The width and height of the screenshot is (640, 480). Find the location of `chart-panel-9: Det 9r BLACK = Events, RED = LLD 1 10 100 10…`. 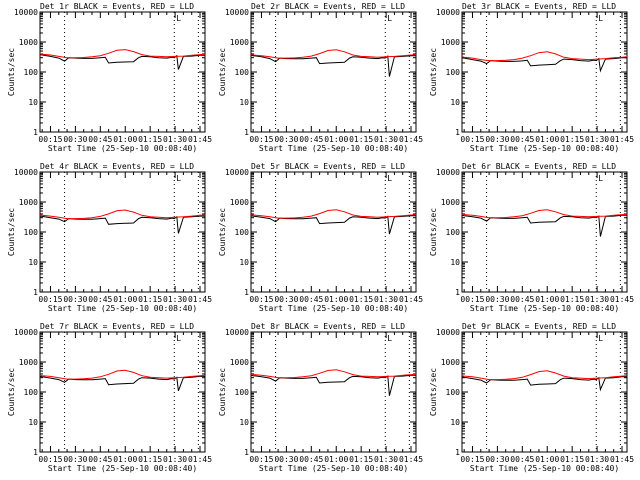

chart-panel-9: Det 9r BLACK = Events, RED = LLD 1 10 100 10… is located at coordinates (531, 397).